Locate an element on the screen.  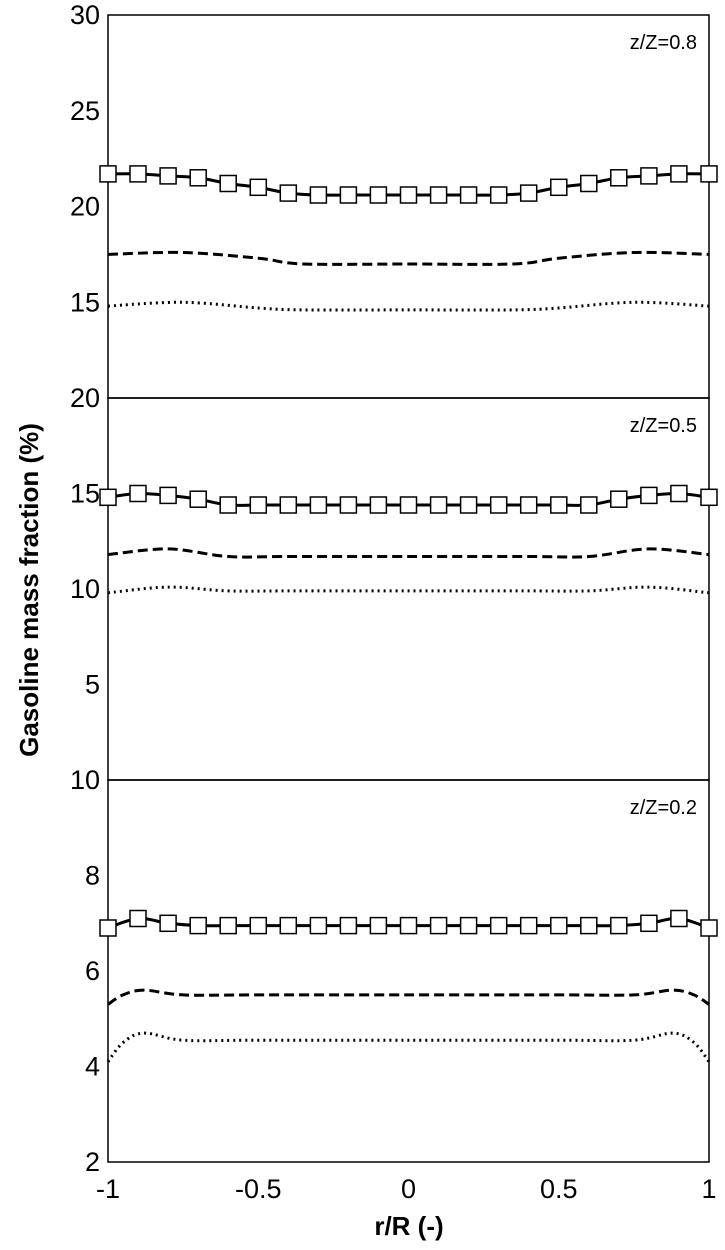
y-tick-label: 4 is located at coordinates (92, 1067).